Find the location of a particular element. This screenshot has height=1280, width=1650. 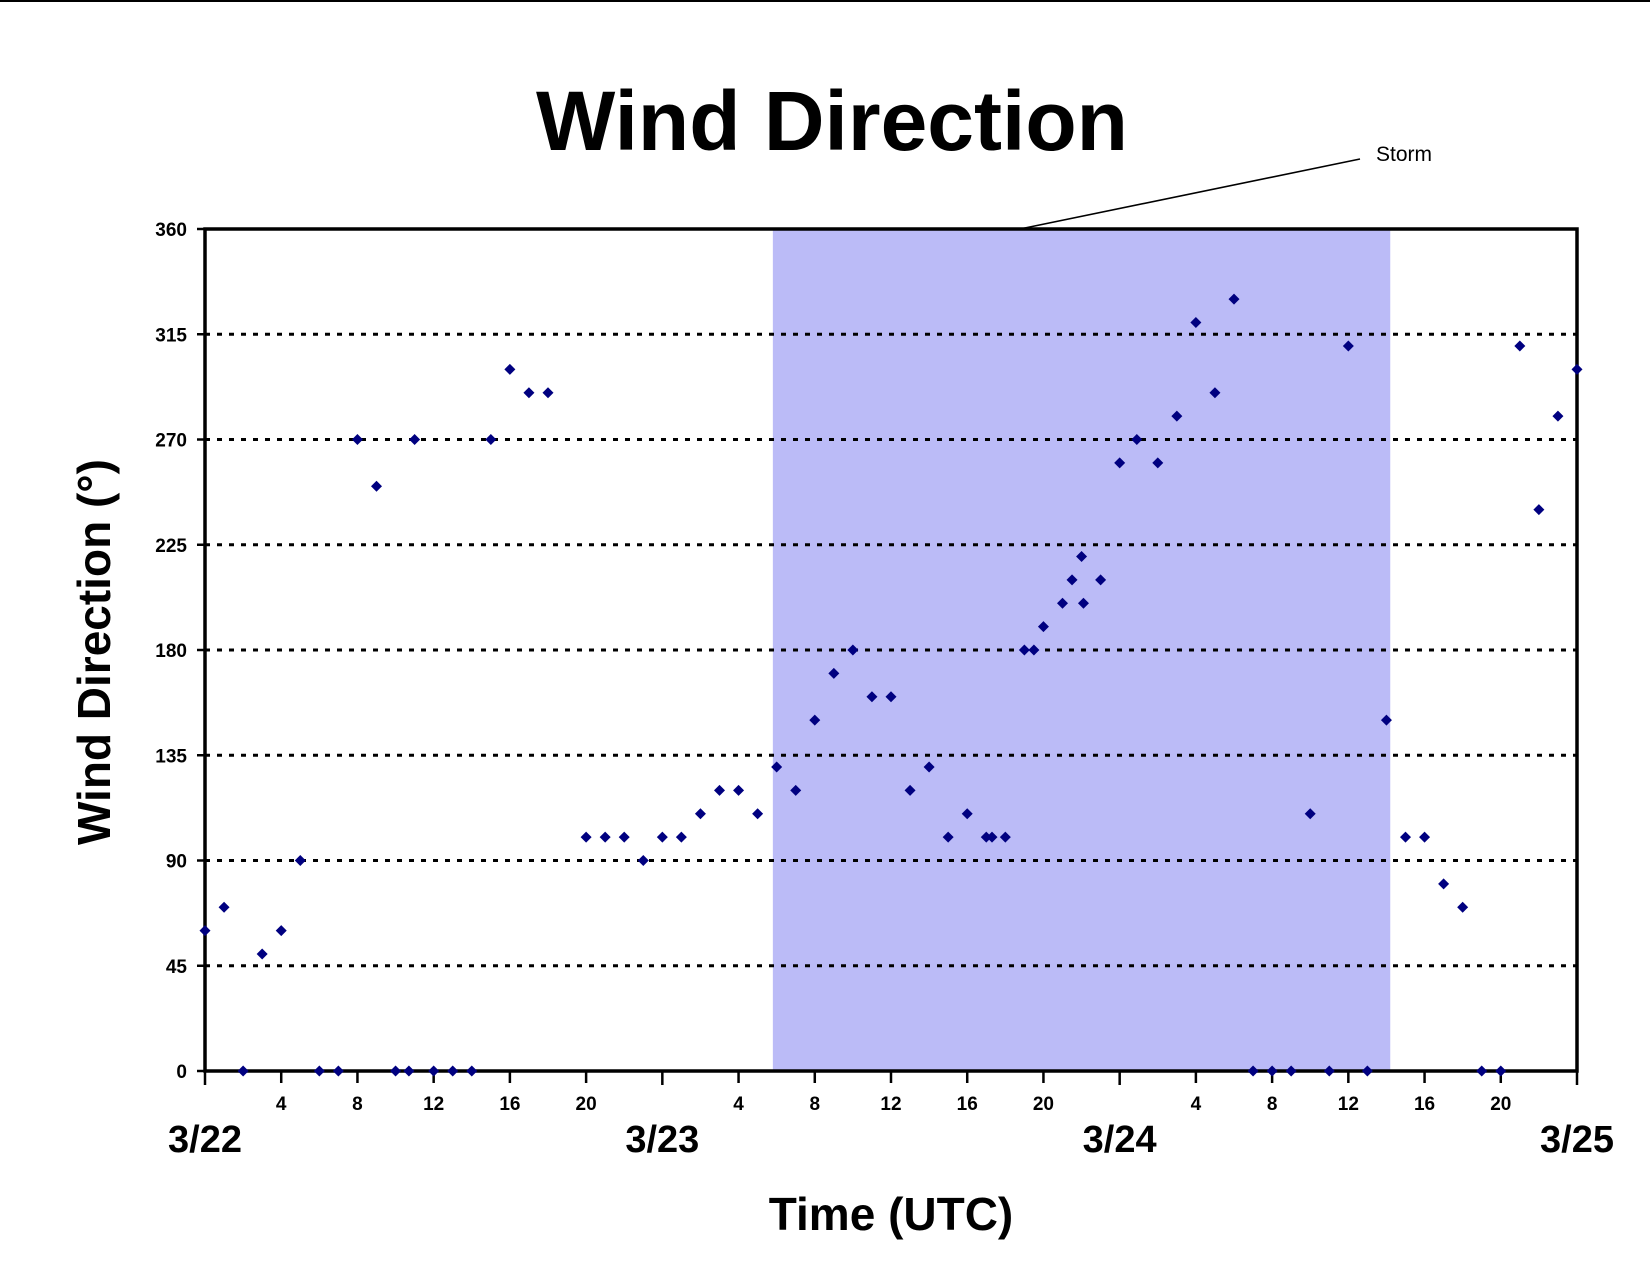

x-ticks-layer: 3/22 3/23 3/24 3/25 4 8 12 16 20 4 8 12 16 20 4 8 12 16 20 is located at coordinates (891, 1116).